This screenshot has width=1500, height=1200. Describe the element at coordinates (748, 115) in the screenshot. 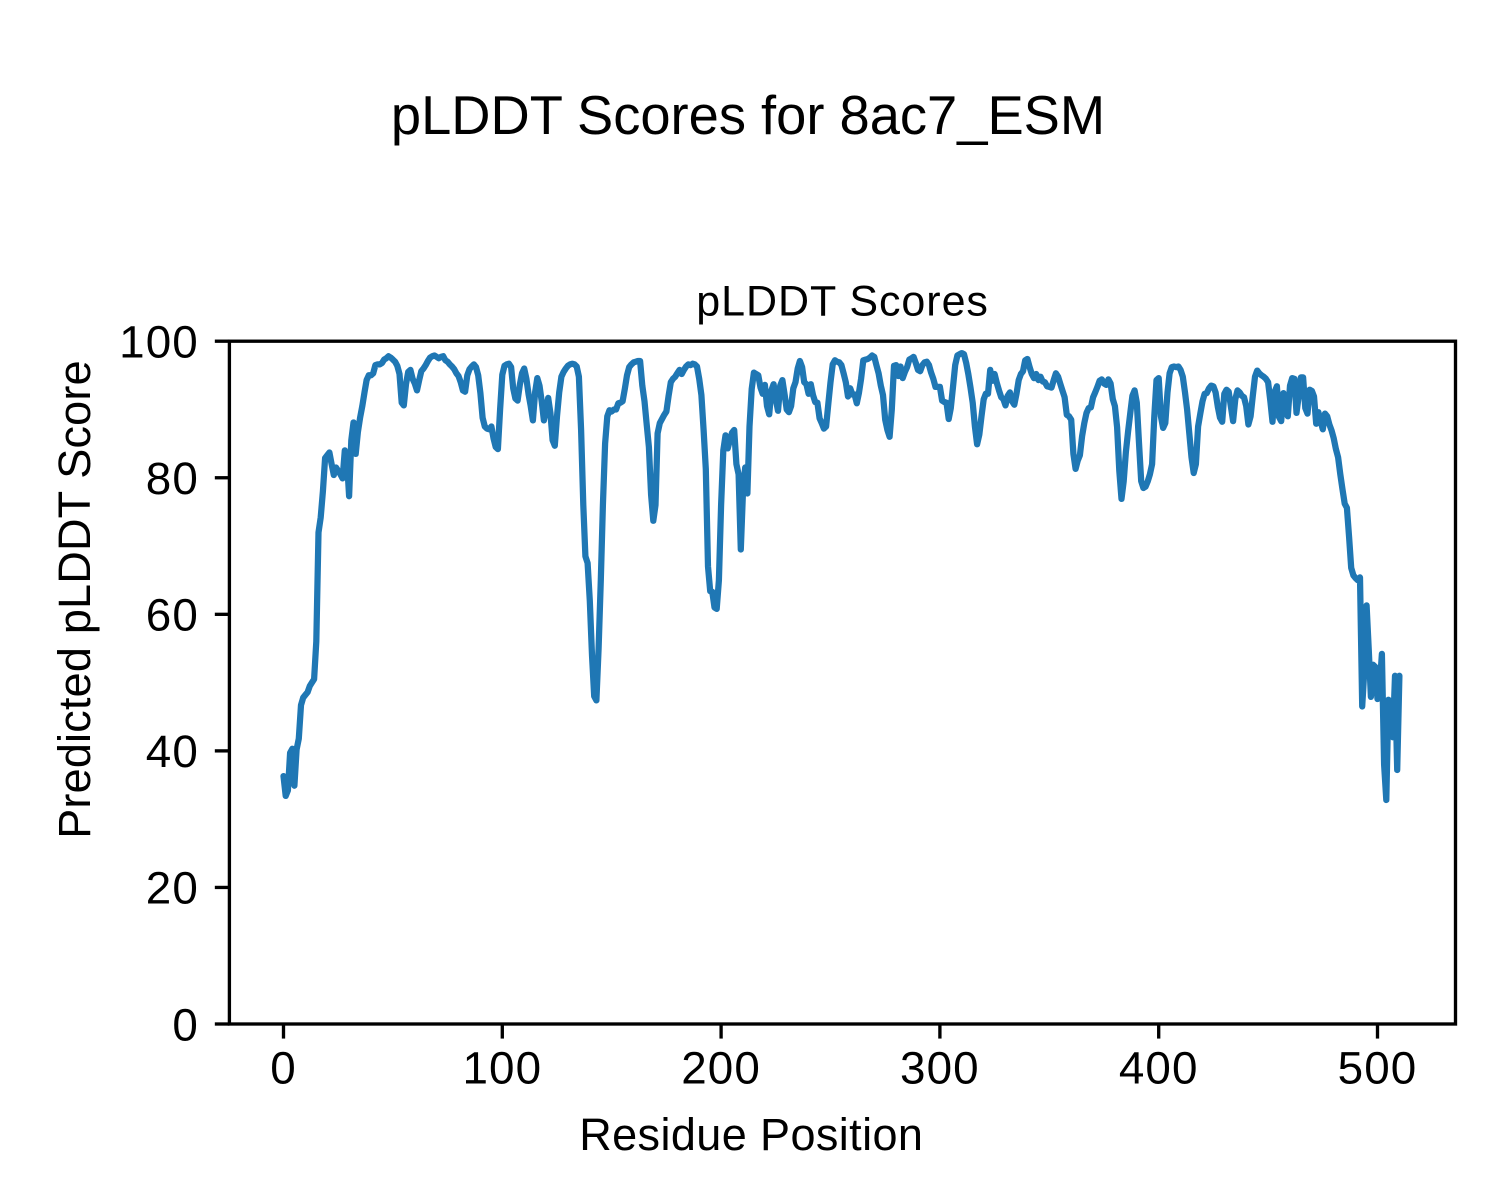

I see `svg-text: pLDDT Scores for 8ac7_ESM` at that location.